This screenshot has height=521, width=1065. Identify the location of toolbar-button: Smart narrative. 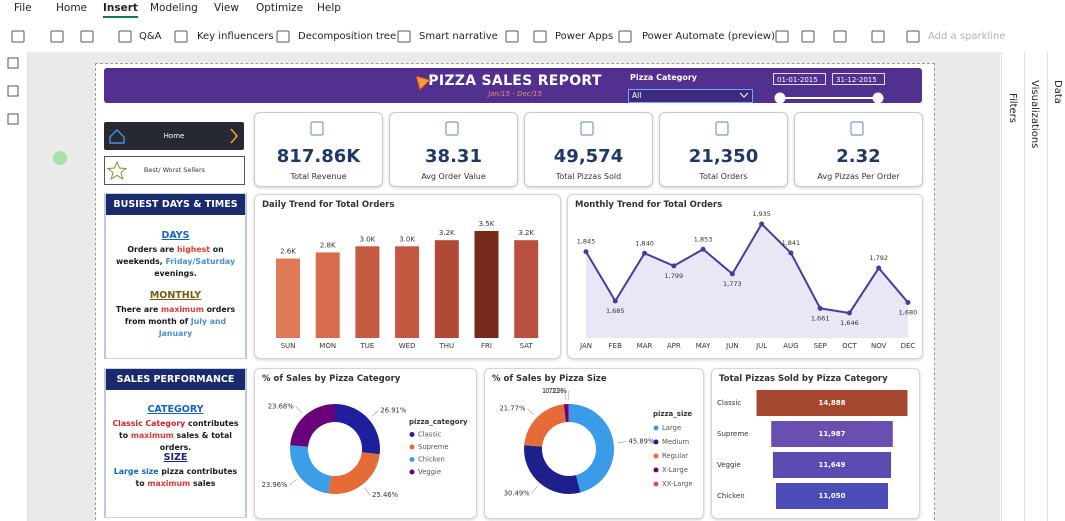
(458, 36).